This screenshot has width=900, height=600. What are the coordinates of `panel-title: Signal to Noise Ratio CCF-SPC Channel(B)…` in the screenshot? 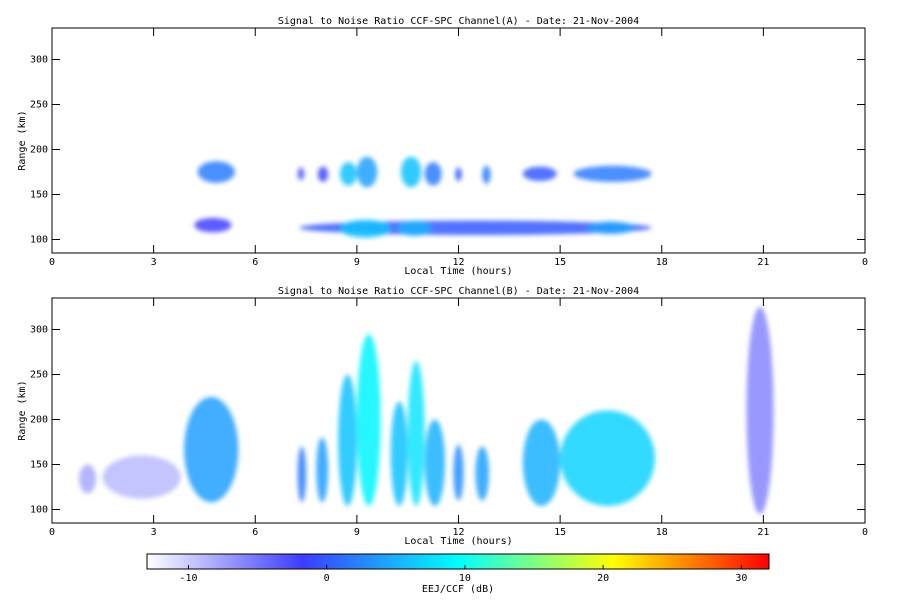 It's located at (458, 291).